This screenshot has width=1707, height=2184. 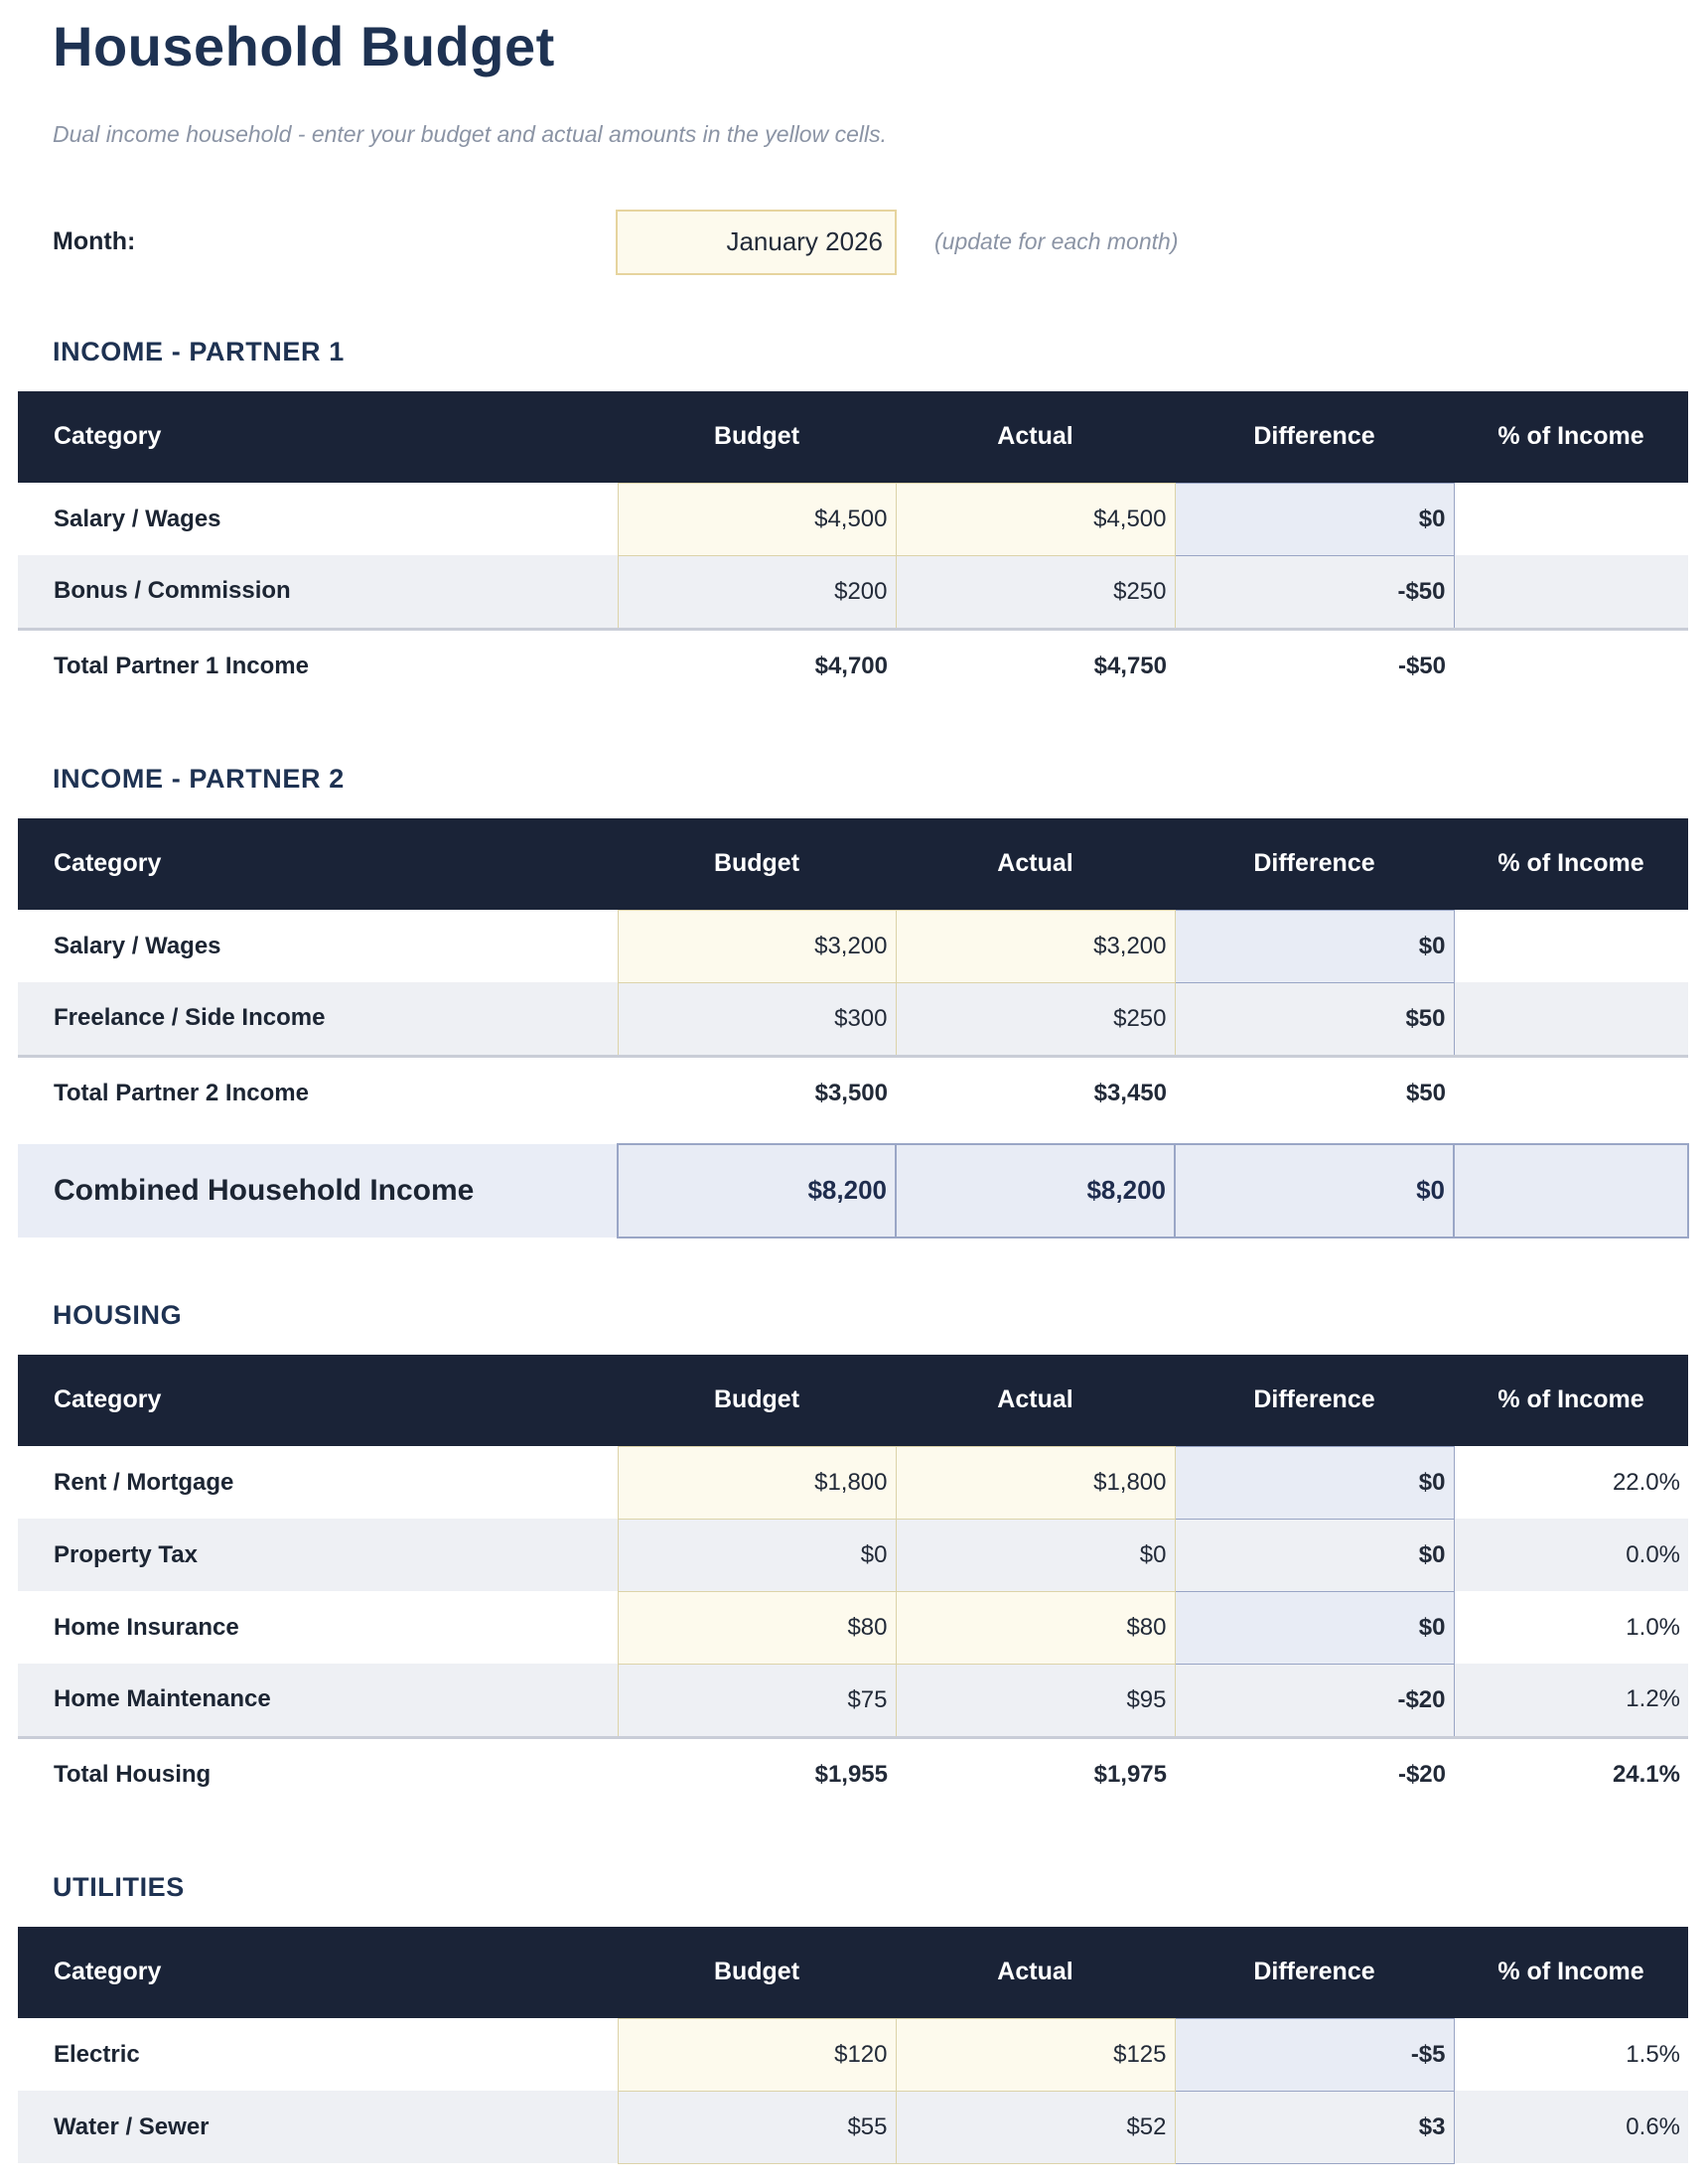 I want to click on table-row: Bonus / Commission $200 $250 -$50, so click(x=853, y=592).